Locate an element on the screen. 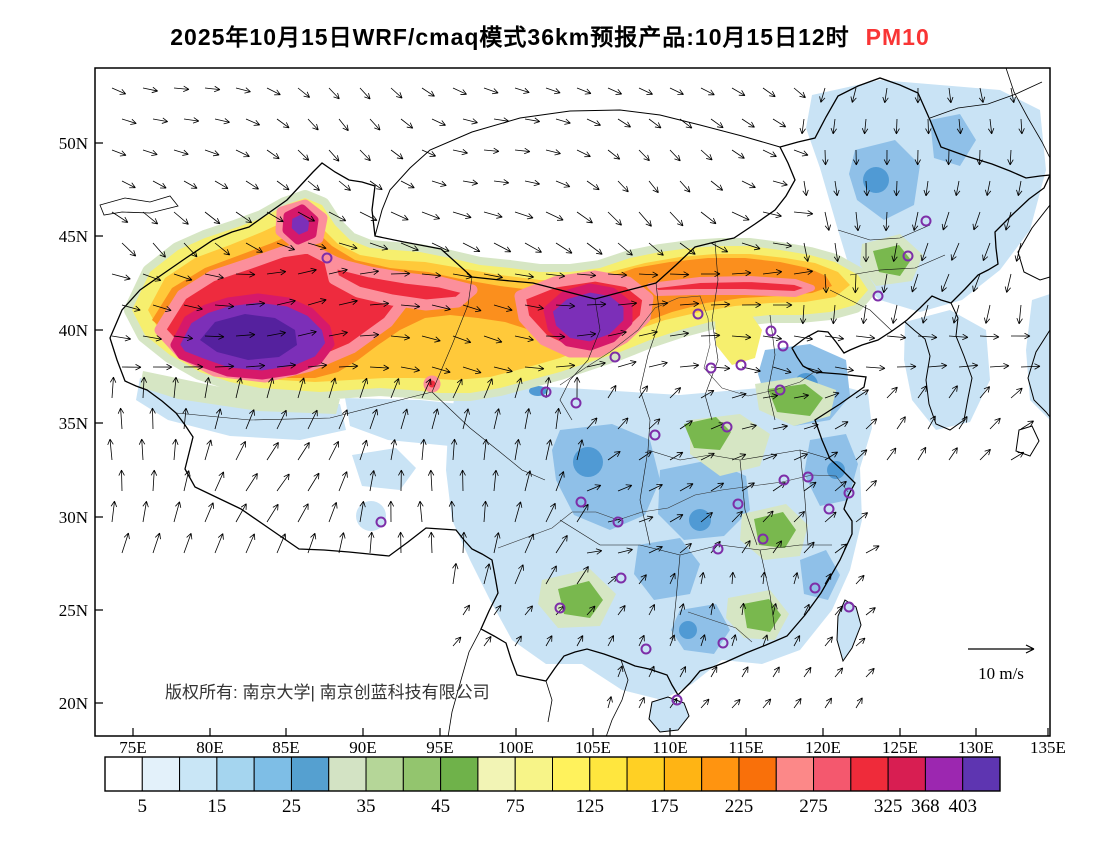 The width and height of the screenshot is (1100, 850). lon-label: 130E is located at coordinates (976, 747).